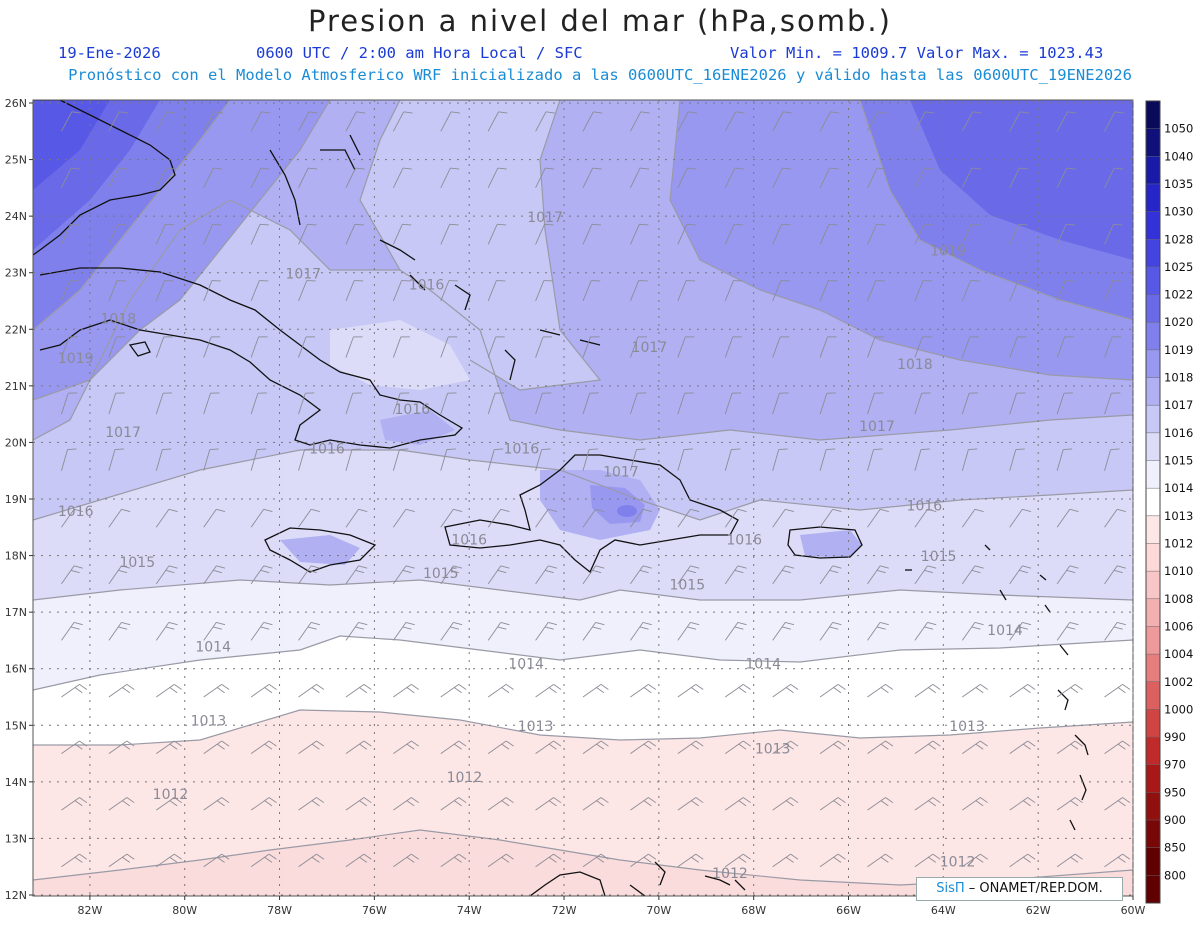 The height and width of the screenshot is (927, 1200). I want to click on colorbar-frame, so click(1153, 502).